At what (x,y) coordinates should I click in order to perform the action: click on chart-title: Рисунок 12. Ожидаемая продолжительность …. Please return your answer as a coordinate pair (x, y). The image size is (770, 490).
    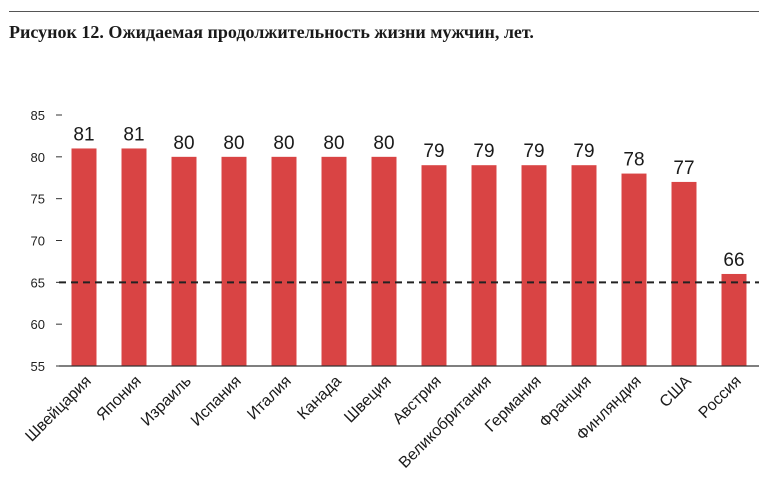
    Looking at the image, I should click on (271, 32).